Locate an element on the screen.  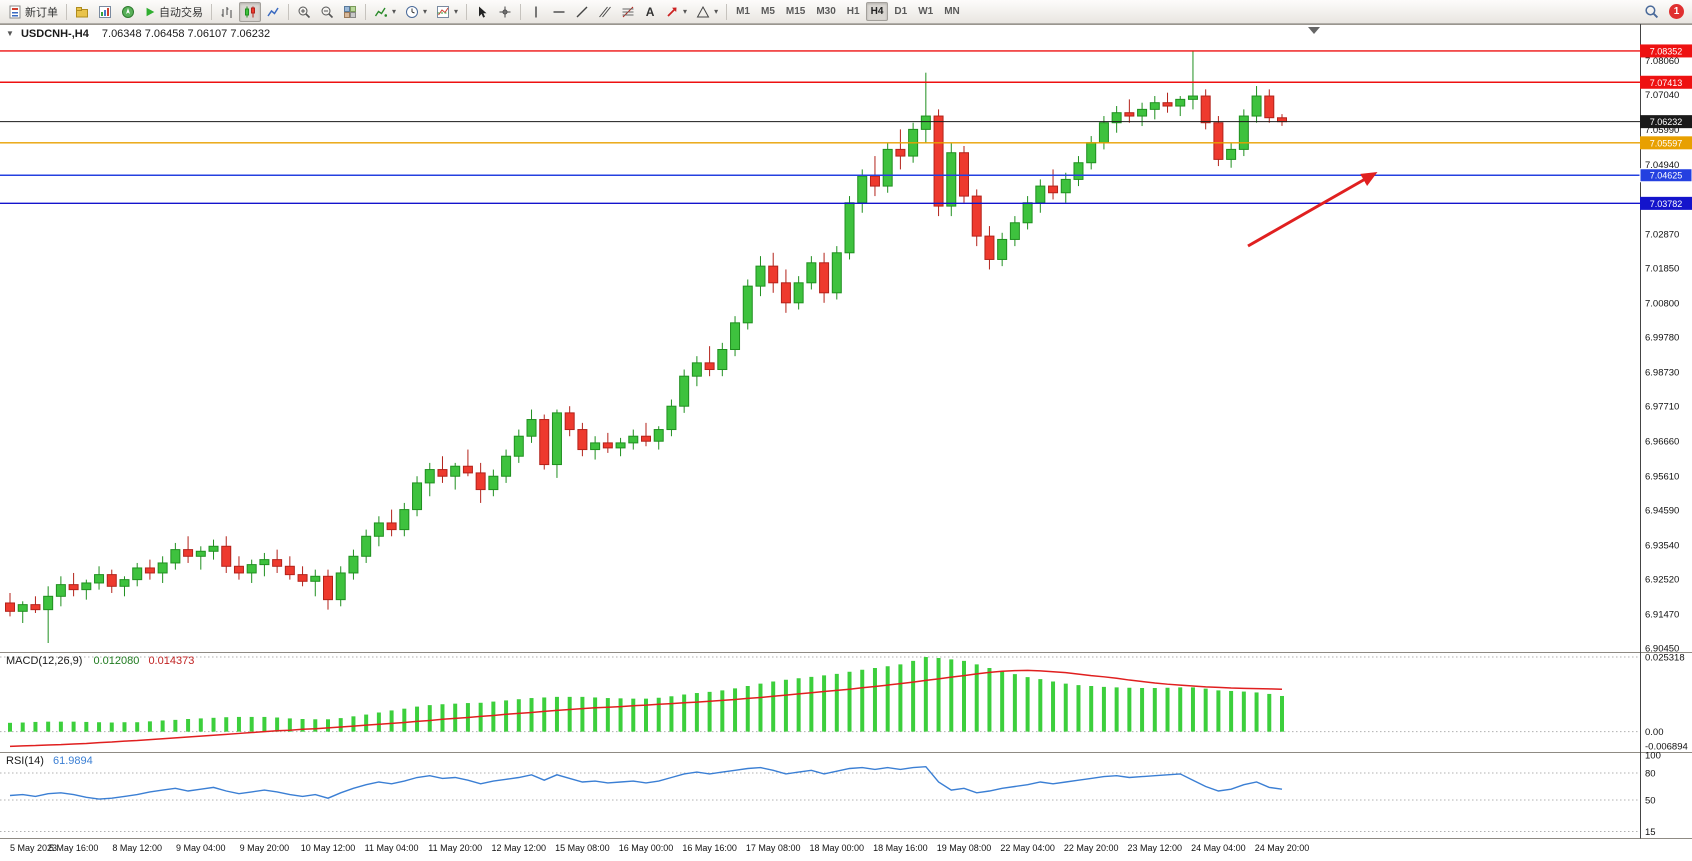
zoom-out-icon is located at coordinates (327, 12).